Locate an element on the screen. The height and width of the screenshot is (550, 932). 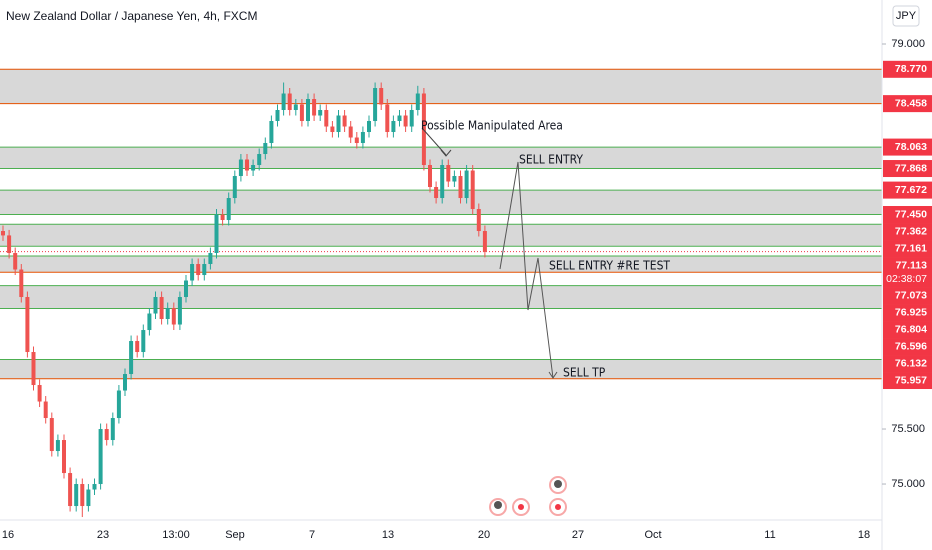
y-tick-label: 75.500 is located at coordinates (908, 429).